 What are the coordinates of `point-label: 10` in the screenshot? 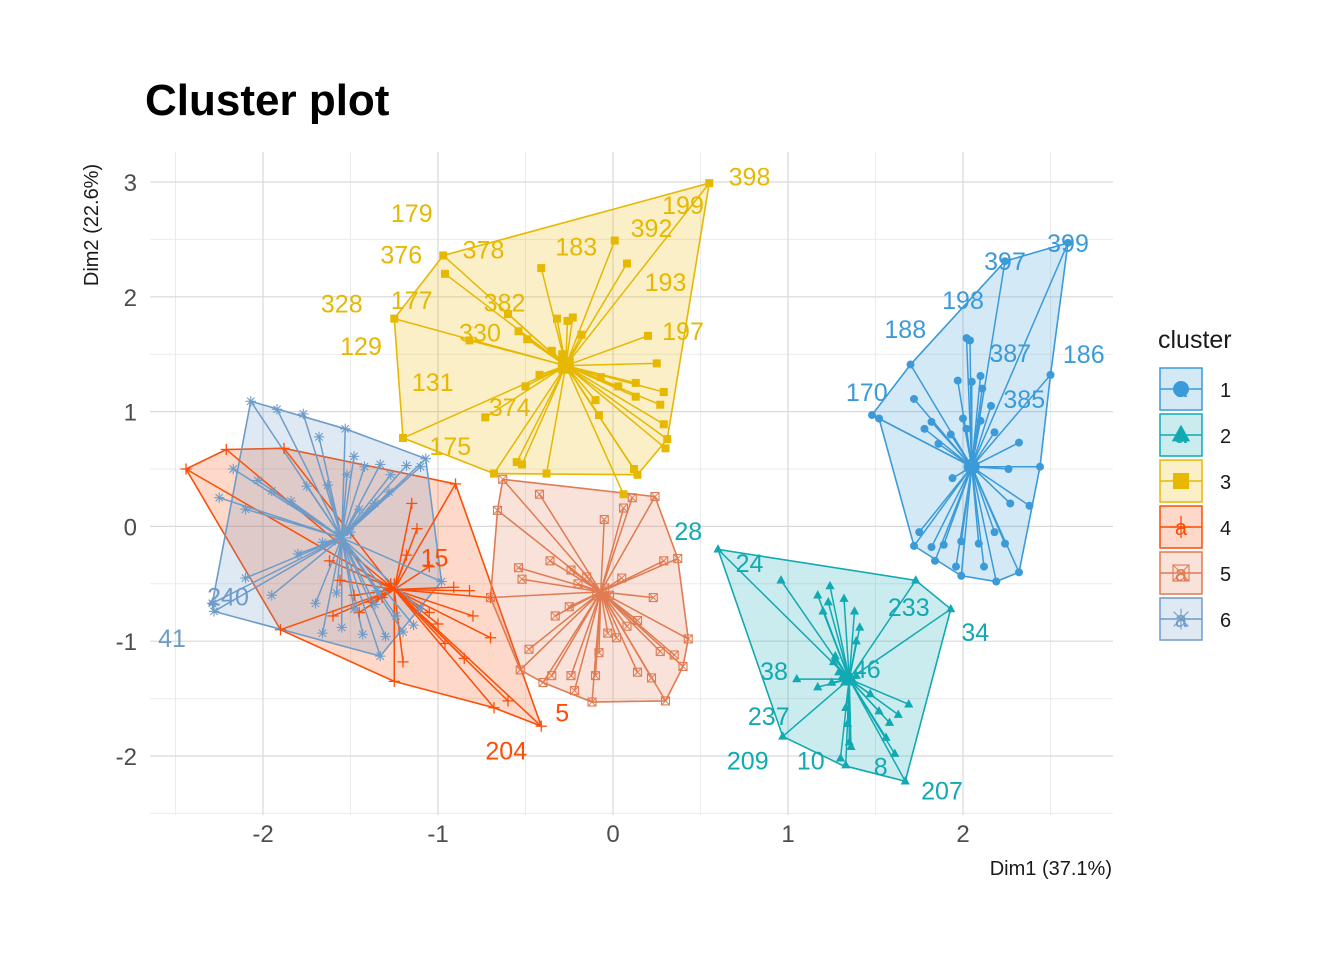 It's located at (811, 762).